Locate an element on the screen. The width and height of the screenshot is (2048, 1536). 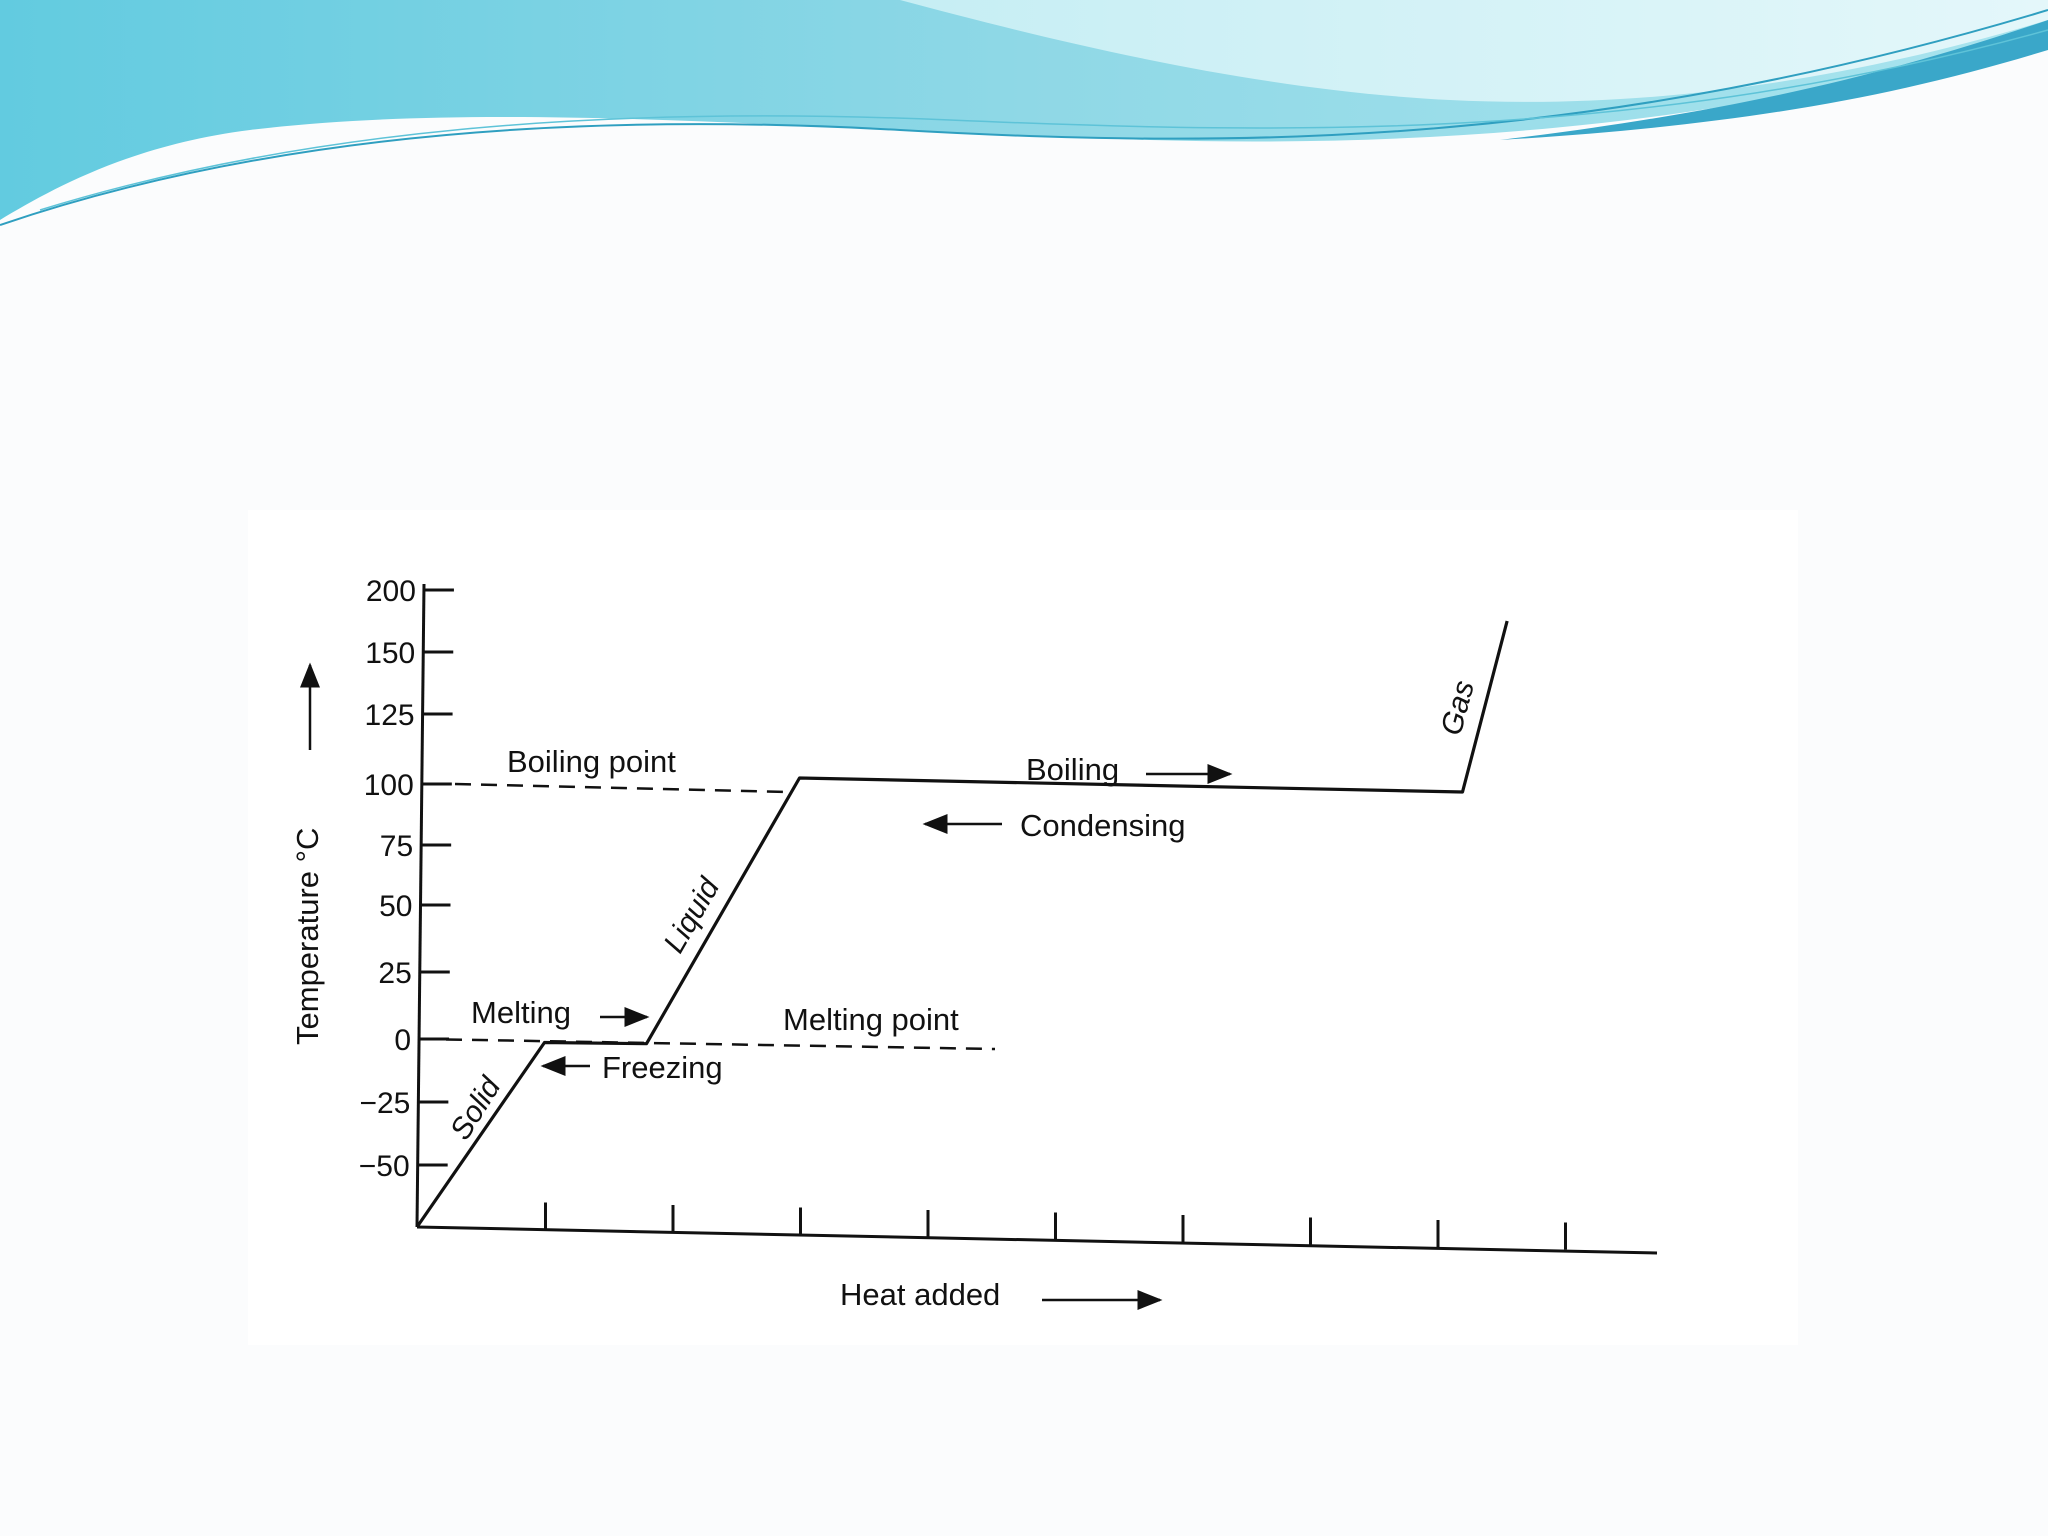
annotation-melting-point: Melting point is located at coordinates (871, 1019).